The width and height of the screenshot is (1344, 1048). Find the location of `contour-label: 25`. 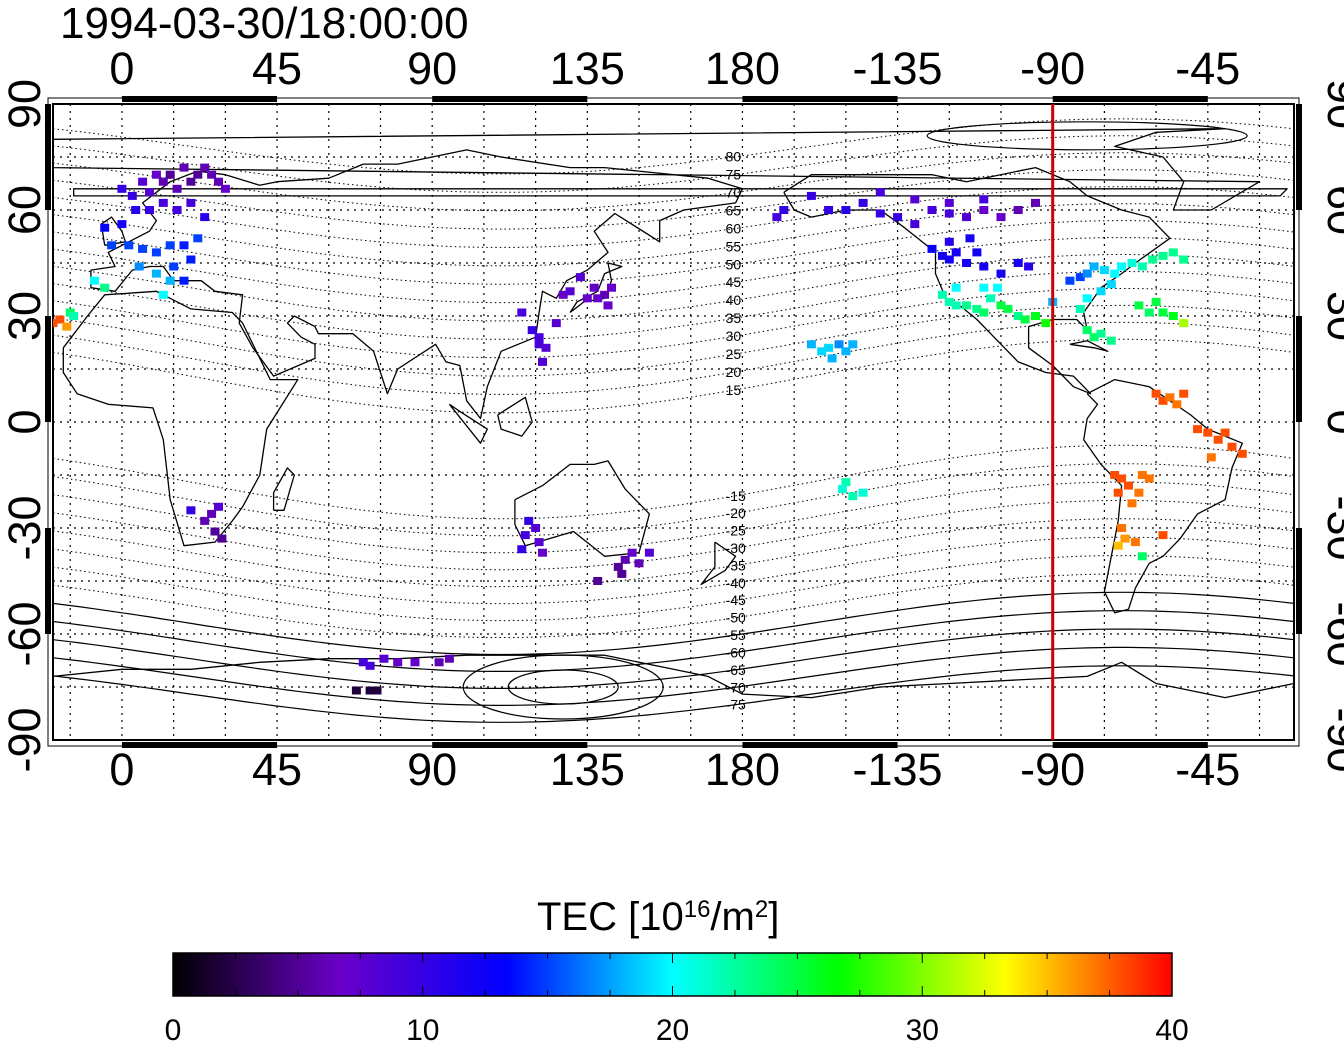

contour-label: 25 is located at coordinates (734, 354).